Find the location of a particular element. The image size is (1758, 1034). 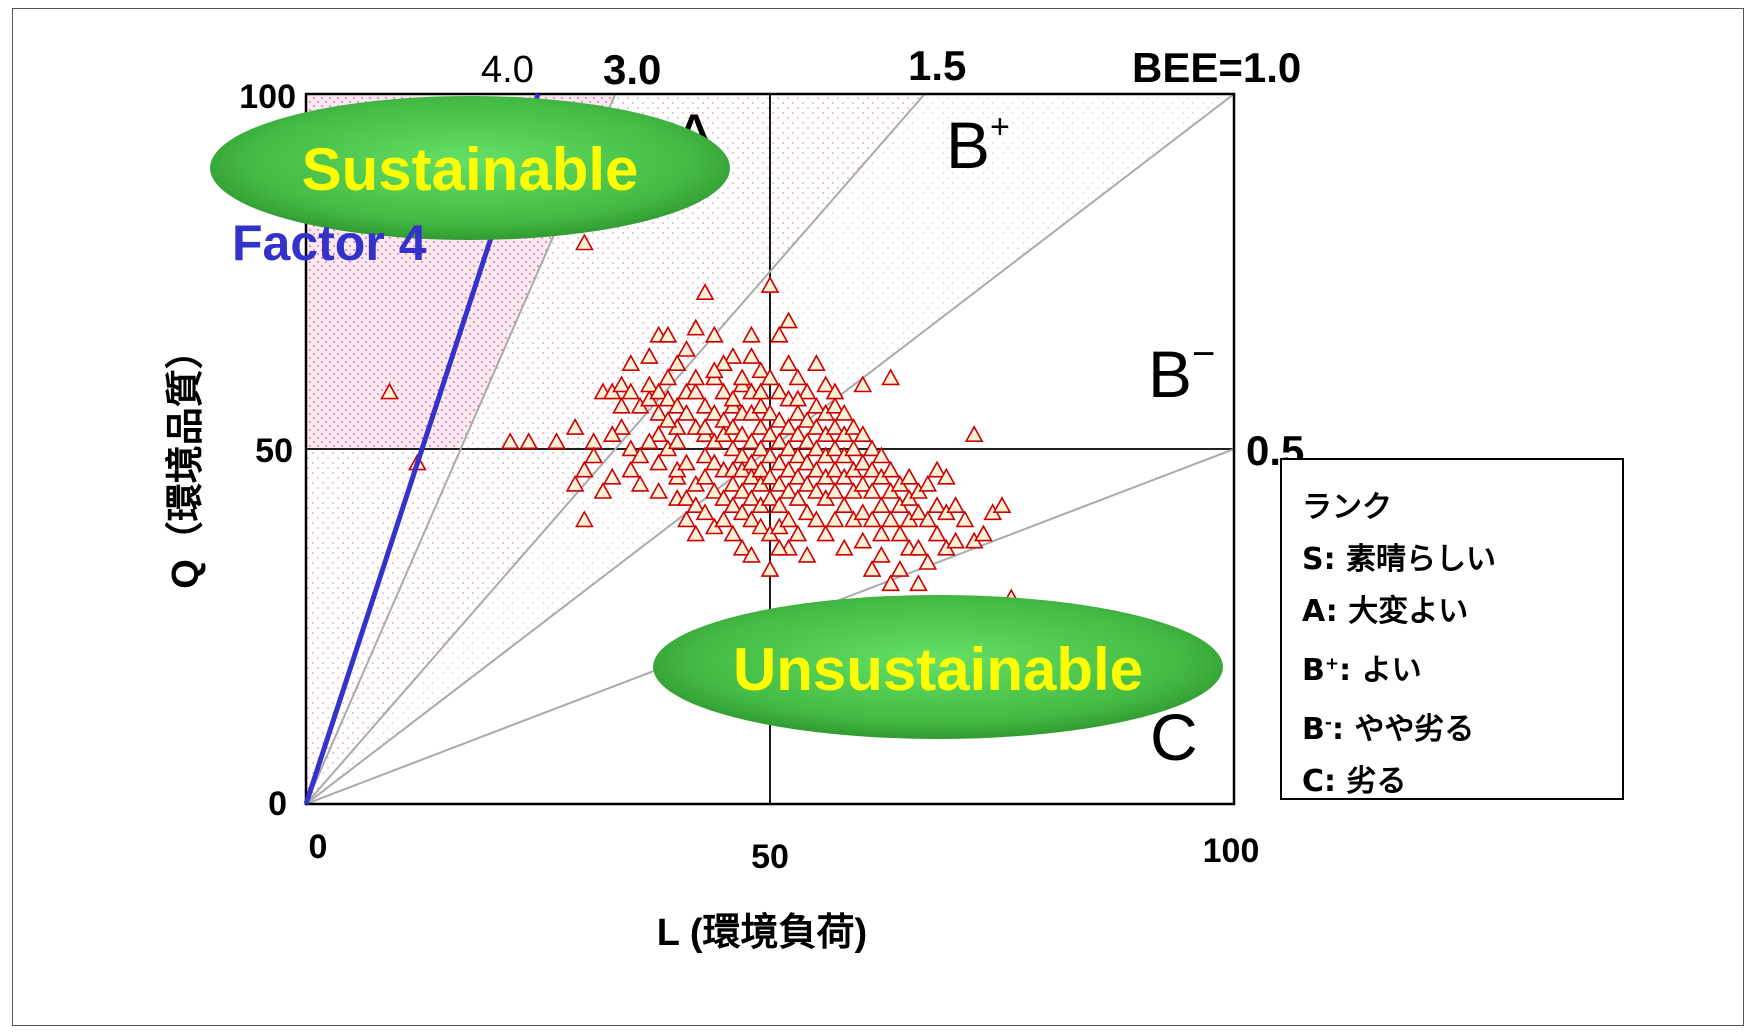

bee-label-1: 3.0 is located at coordinates (632, 69).